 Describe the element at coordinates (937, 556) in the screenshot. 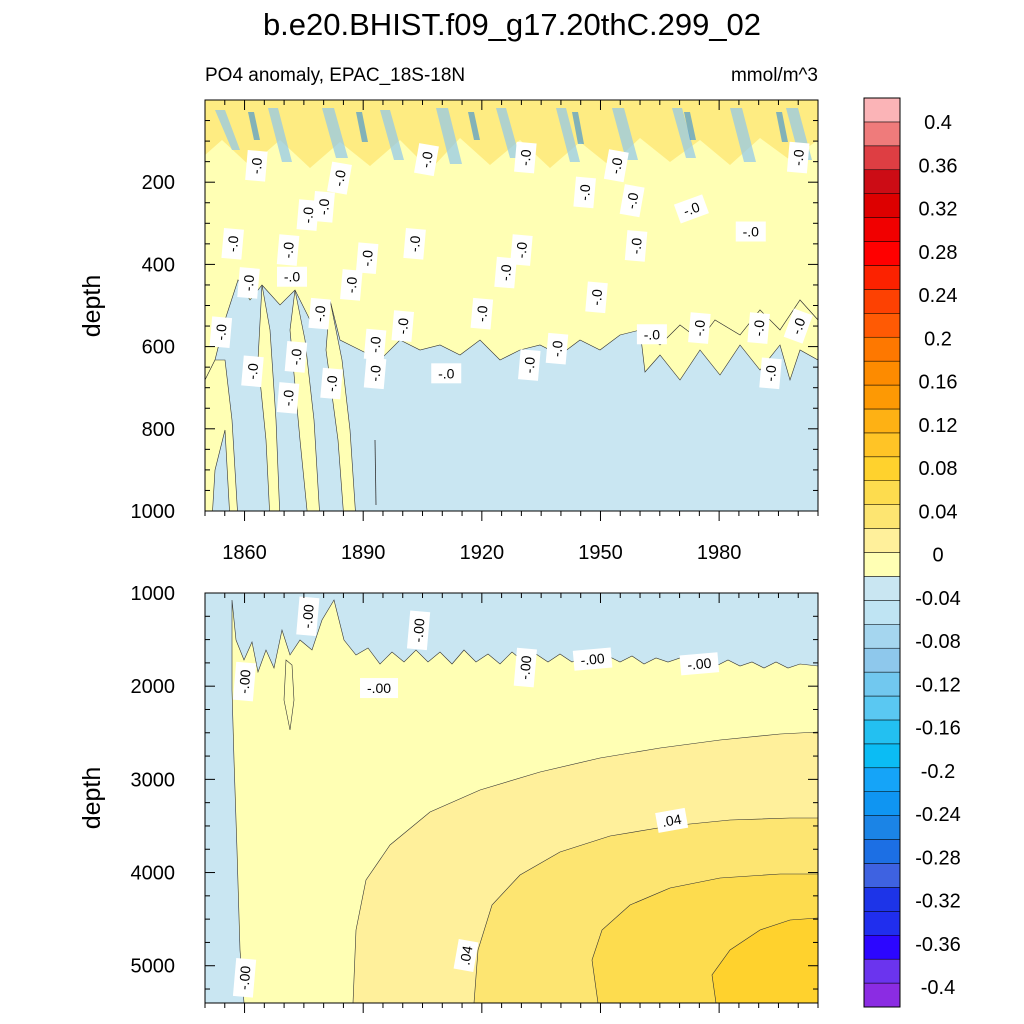

I see `colorbar-label: 0` at that location.